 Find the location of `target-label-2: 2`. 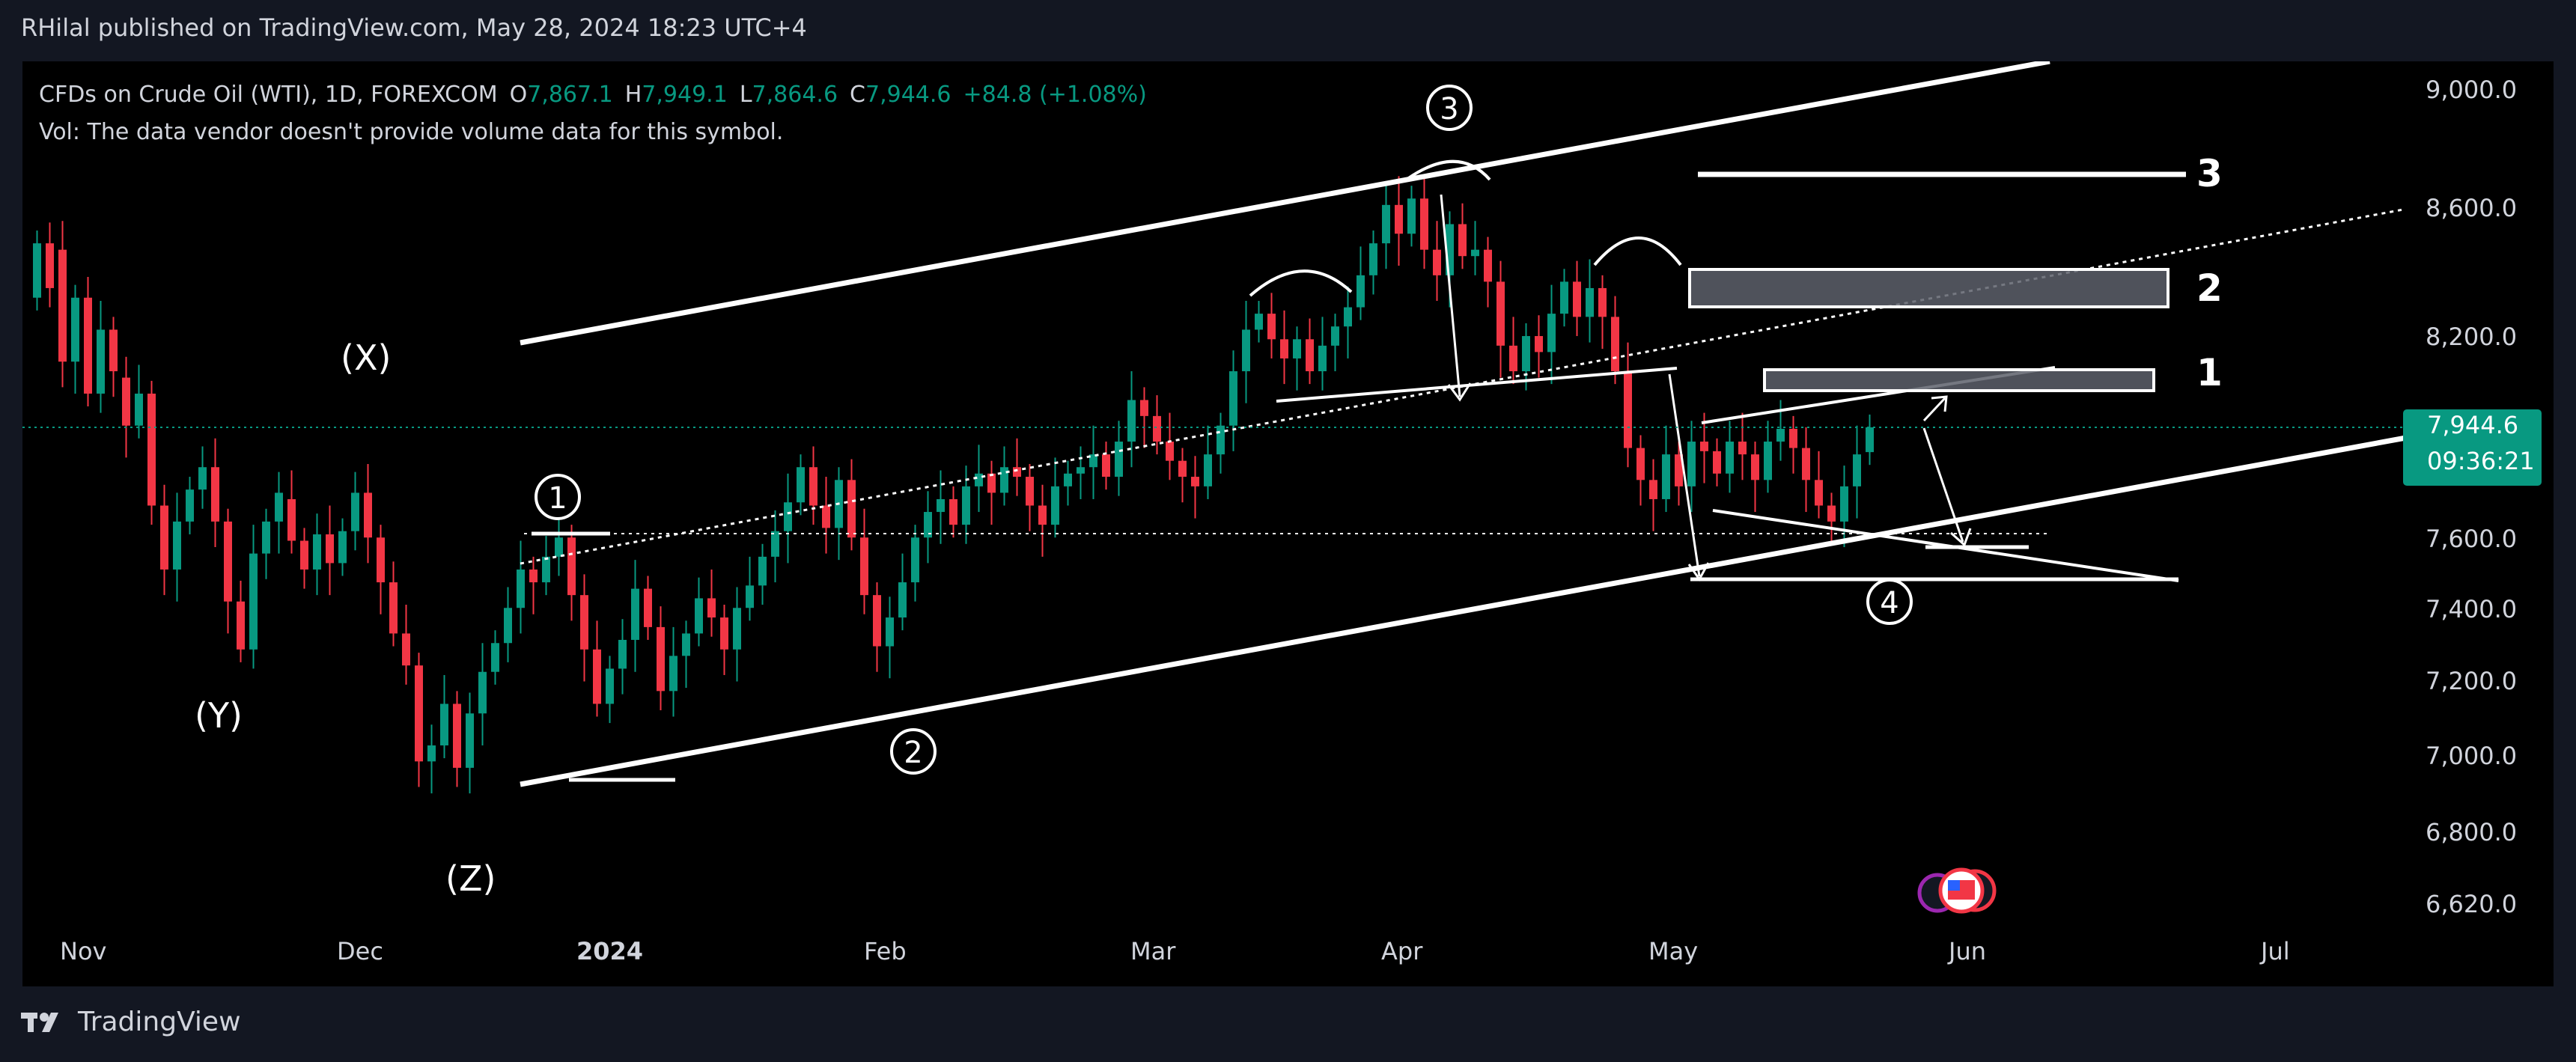

target-label-2: 2 is located at coordinates (2209, 288).